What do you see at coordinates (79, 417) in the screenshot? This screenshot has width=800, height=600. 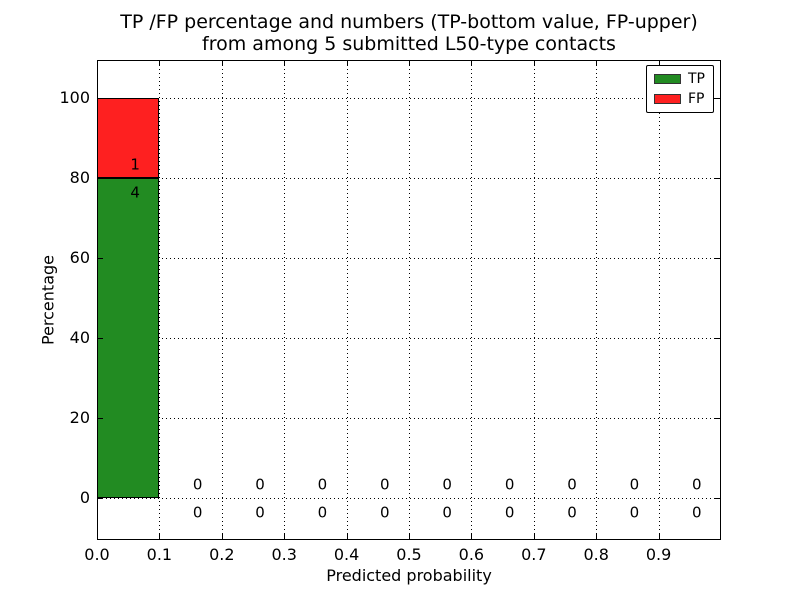 I see `y-tick-label: 20` at bounding box center [79, 417].